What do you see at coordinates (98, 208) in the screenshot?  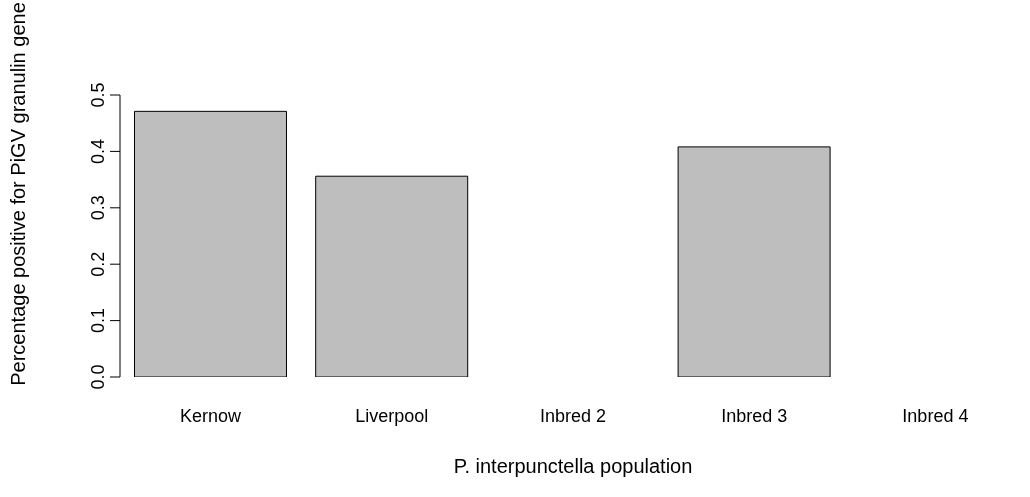 I see `y-tick-label: 0.3` at bounding box center [98, 208].